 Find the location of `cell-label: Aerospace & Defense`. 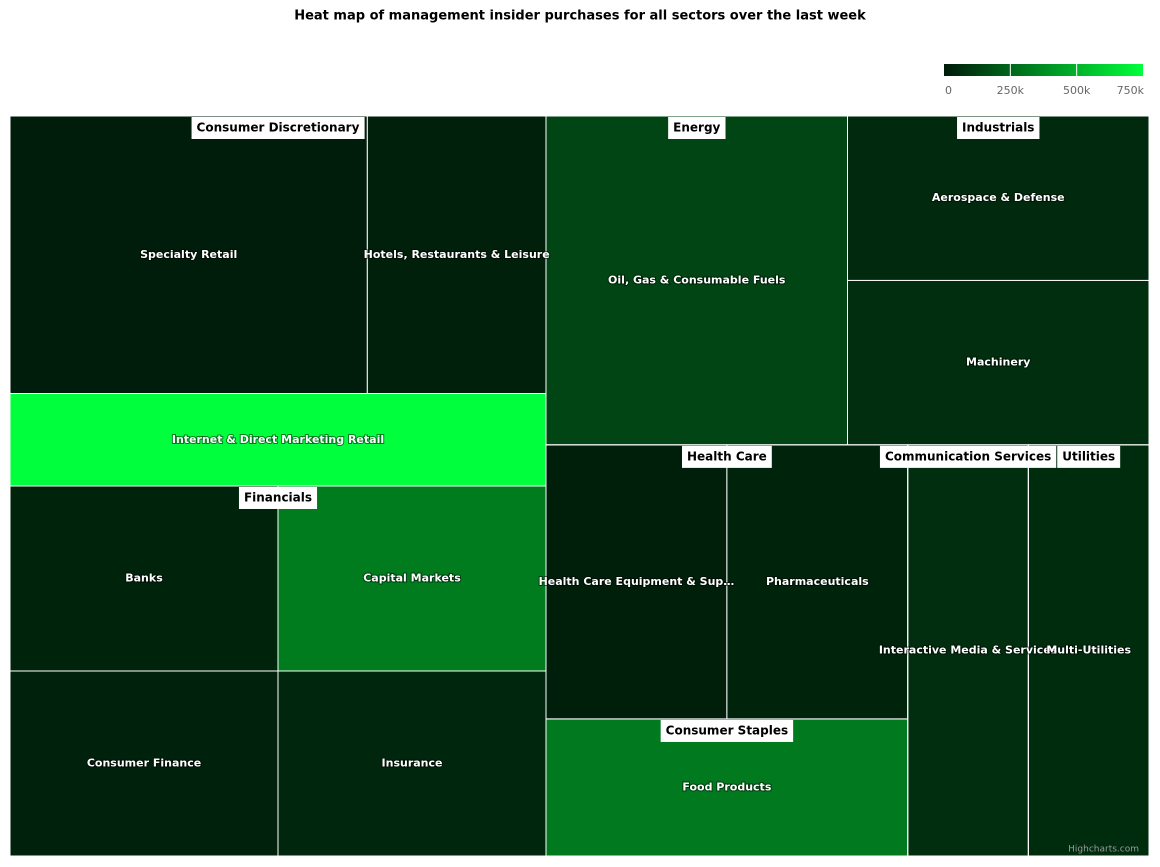

cell-label: Aerospace & Defense is located at coordinates (998, 197).